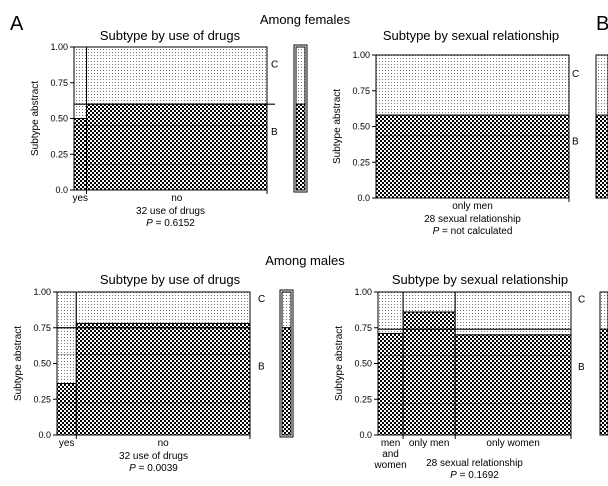 This screenshot has height=486, width=608. What do you see at coordinates (473, 231) in the screenshot?
I see `p-value: P = not calculated` at bounding box center [473, 231].